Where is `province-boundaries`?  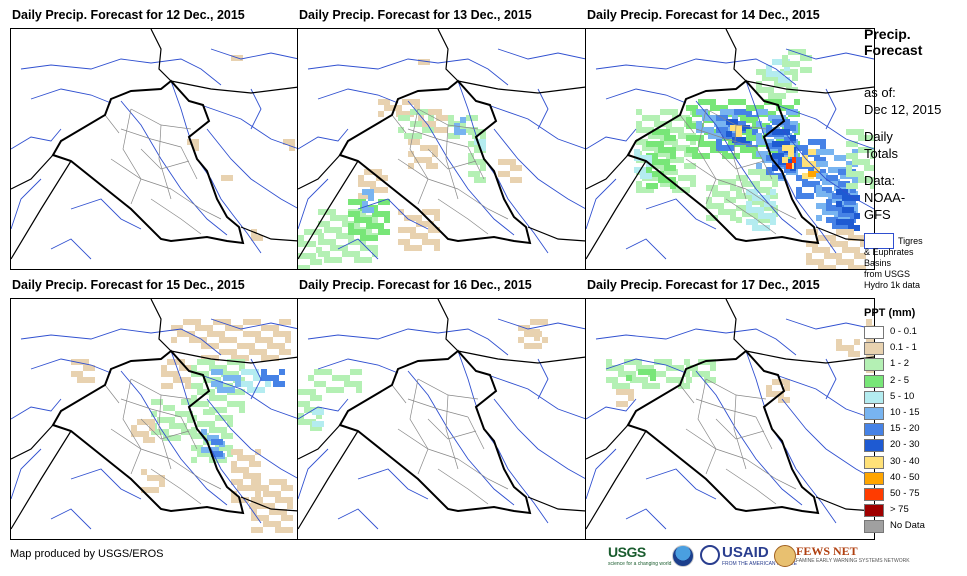 province-boundaries is located at coordinates (450, 441).